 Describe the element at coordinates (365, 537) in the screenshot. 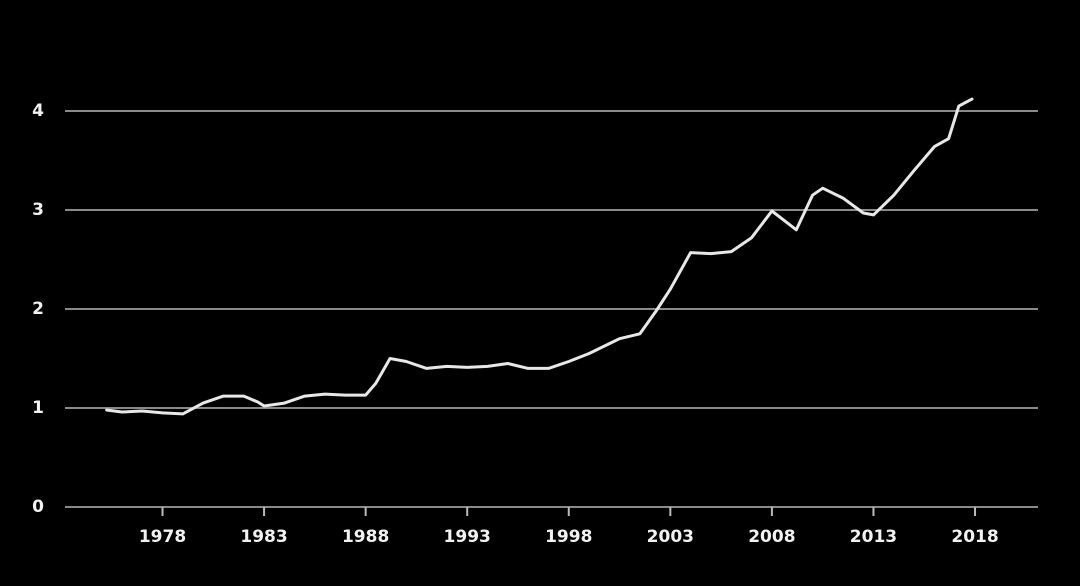

I see `x-tick-label: 1988` at that location.